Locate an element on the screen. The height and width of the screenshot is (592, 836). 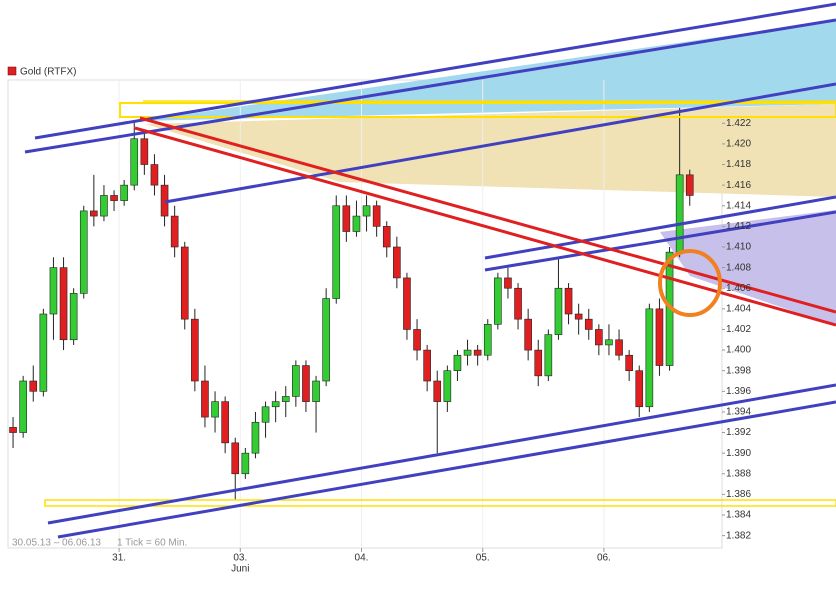
y-tick-label: 1.396 is located at coordinates (738, 391).